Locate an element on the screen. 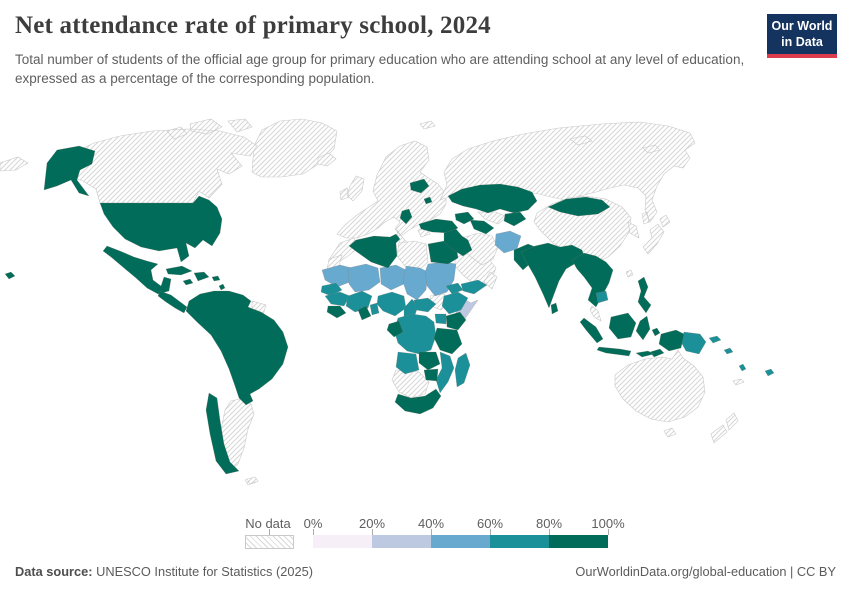 This screenshot has width=850, height=600. country-libya is located at coordinates (412, 255).